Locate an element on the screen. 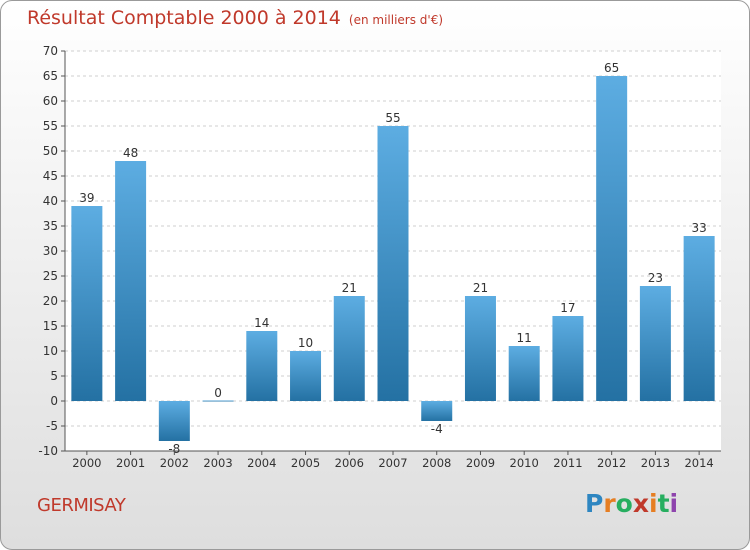 This screenshot has height=550, width=750. y-tick-label: 15 is located at coordinates (50, 326).